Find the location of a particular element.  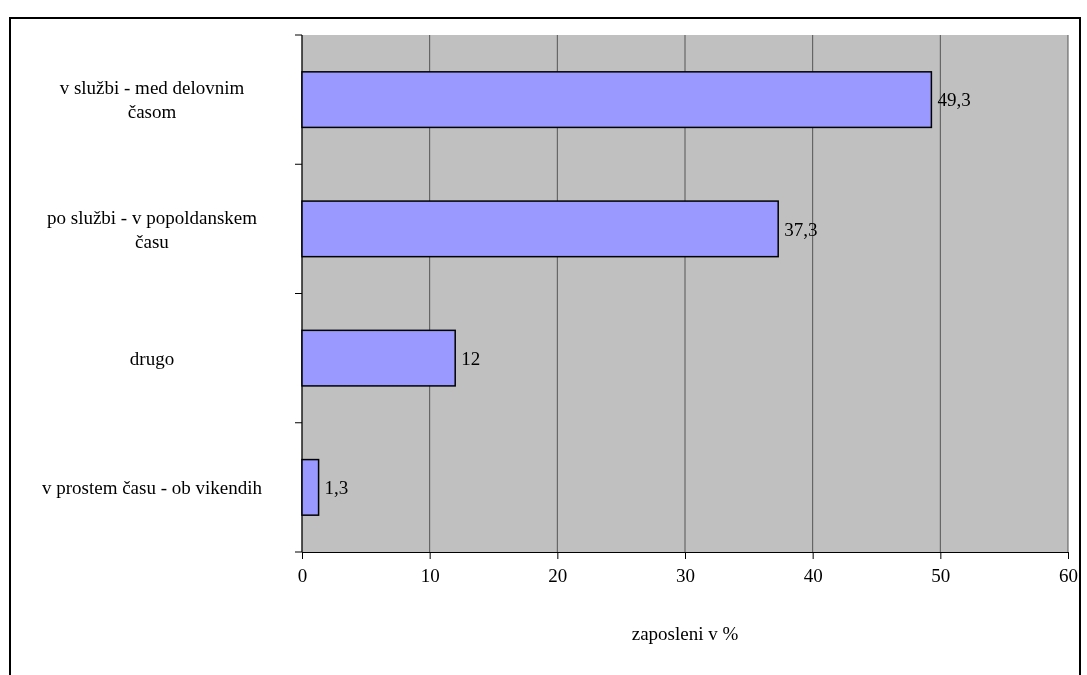

y-tick-label: drugo is located at coordinates (152, 358).